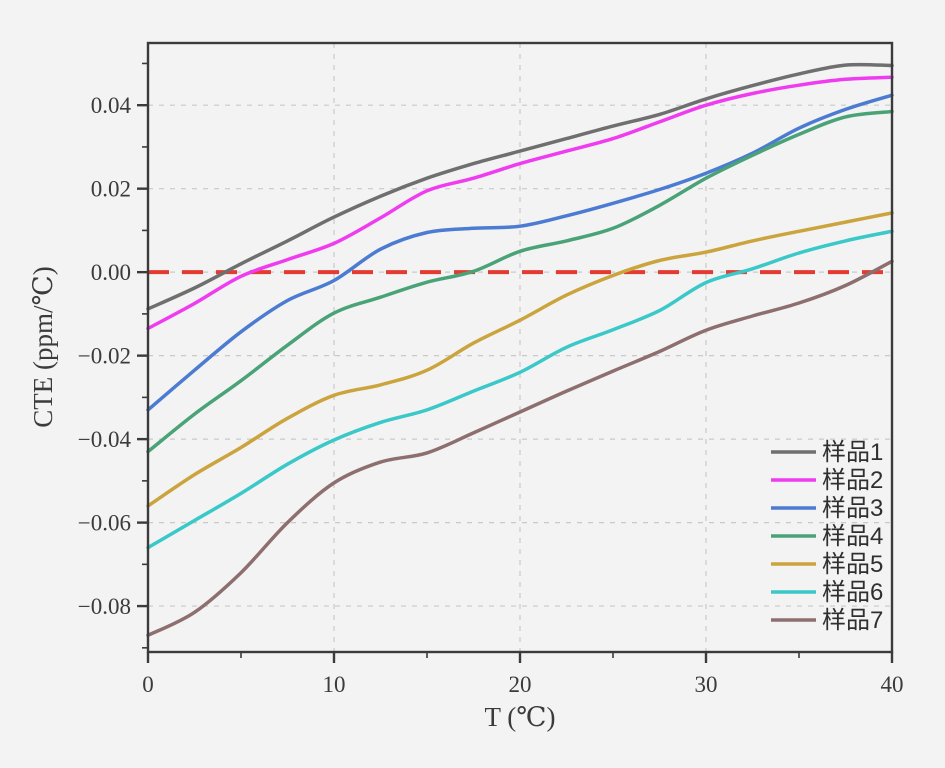 This screenshot has width=945, height=768. Describe the element at coordinates (111, 272) in the screenshot. I see `y-tick-label-0: 0.00` at that location.